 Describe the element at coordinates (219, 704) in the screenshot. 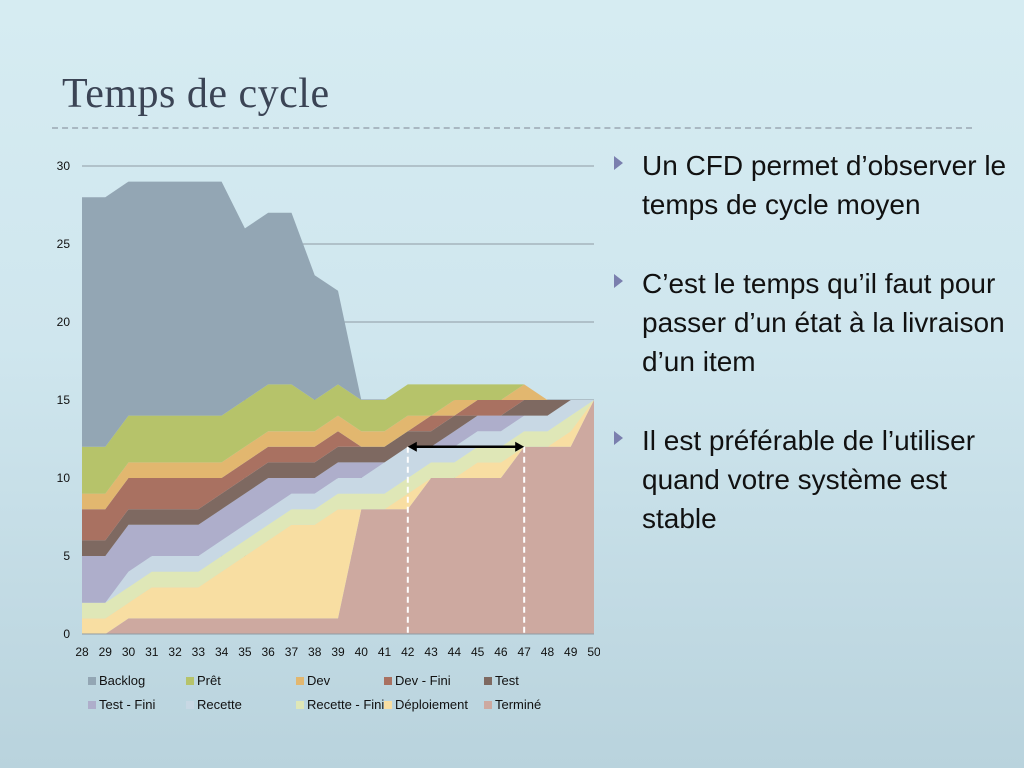

I see `legend-label: Recette` at that location.